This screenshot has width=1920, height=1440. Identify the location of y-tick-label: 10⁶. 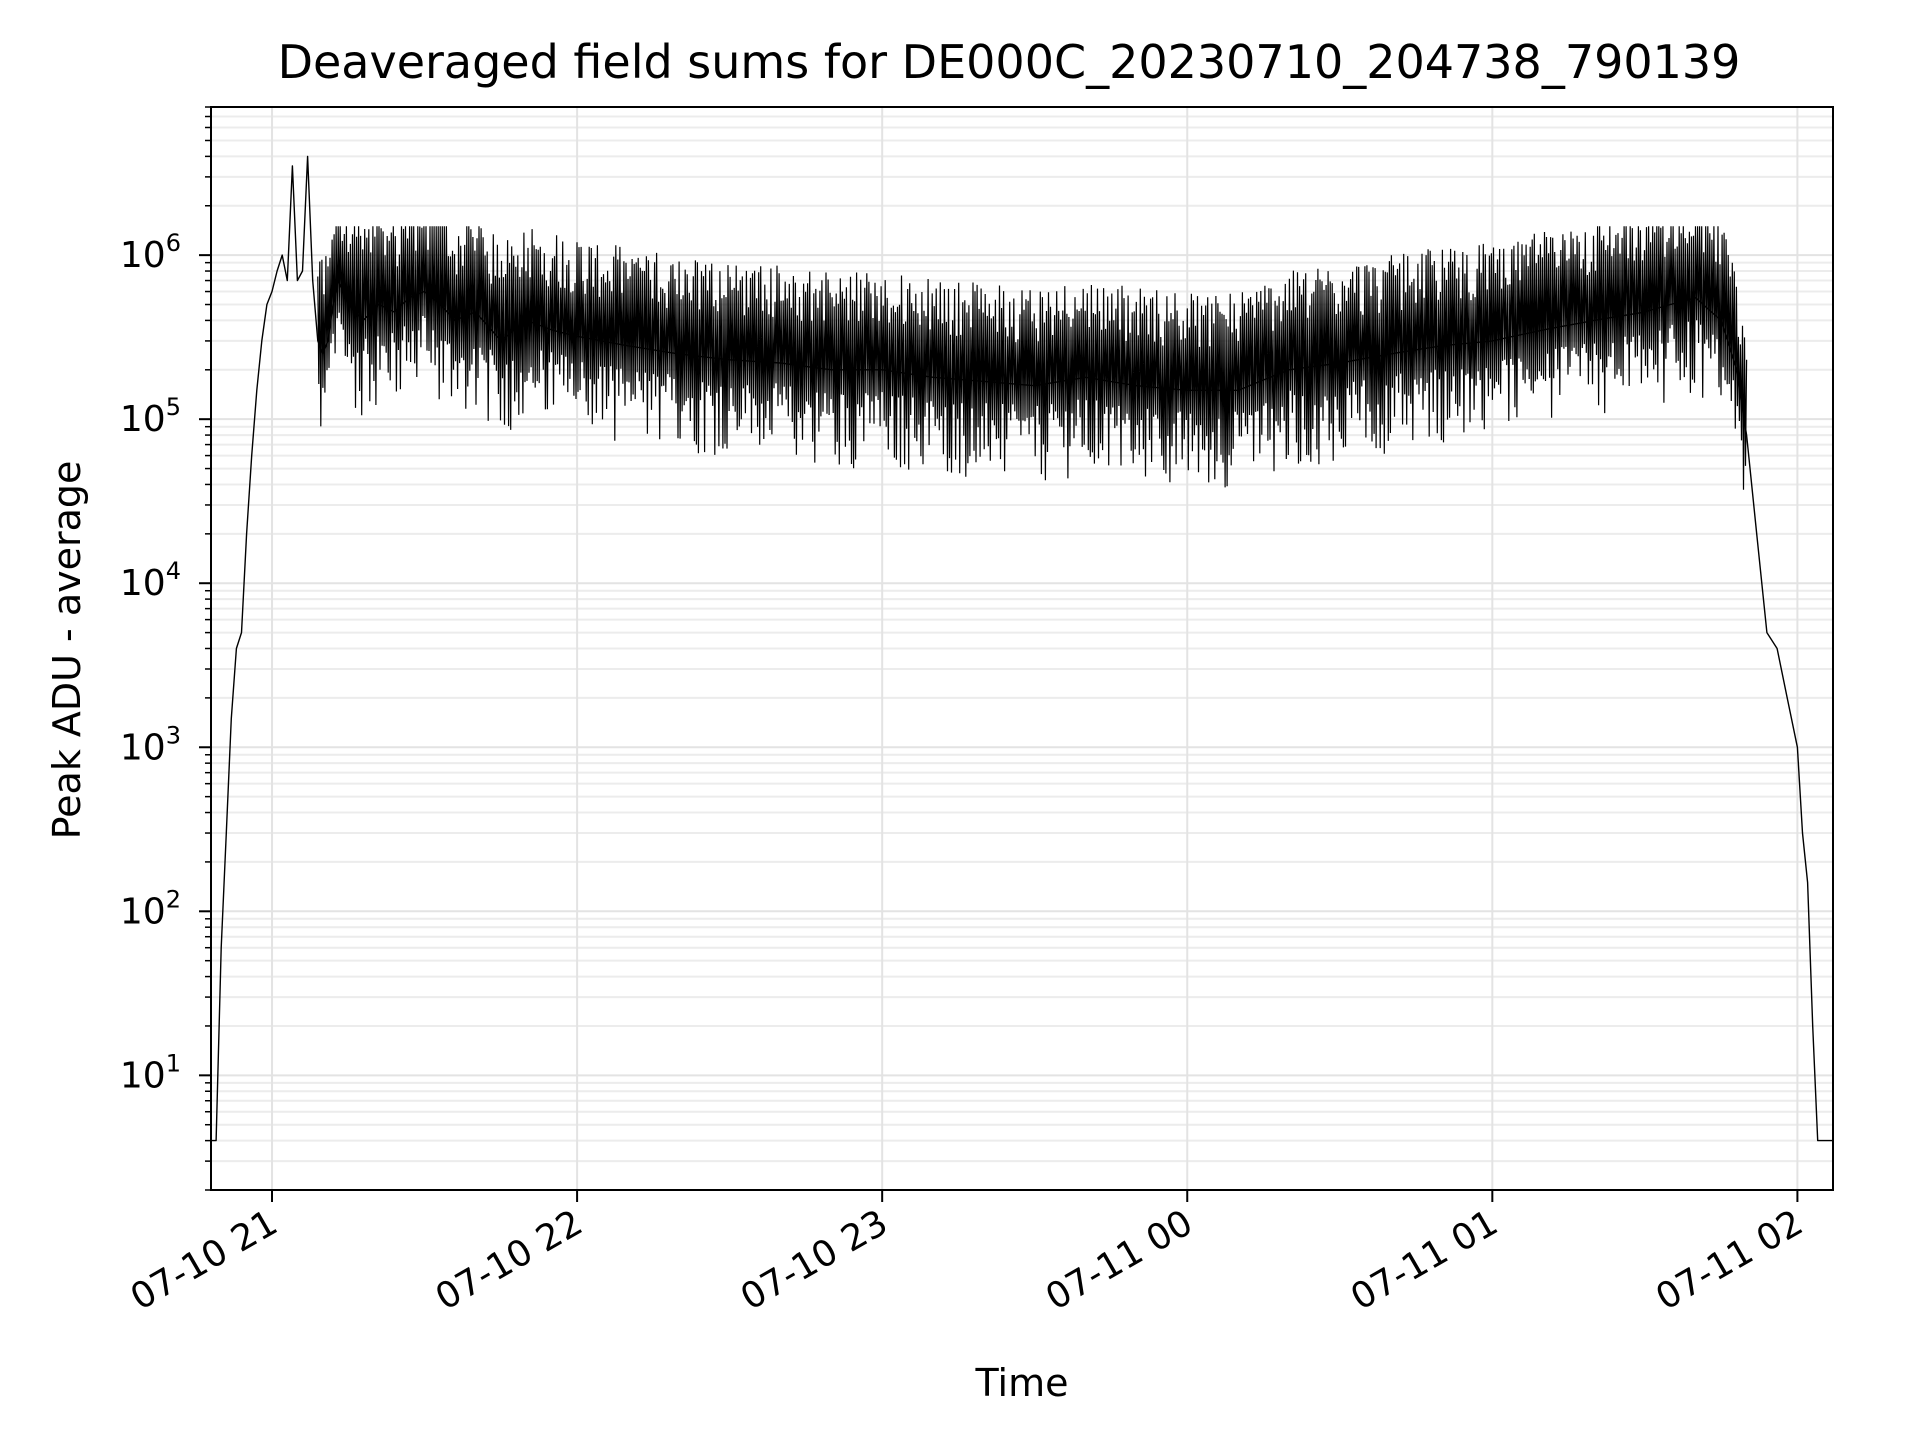
(150, 252).